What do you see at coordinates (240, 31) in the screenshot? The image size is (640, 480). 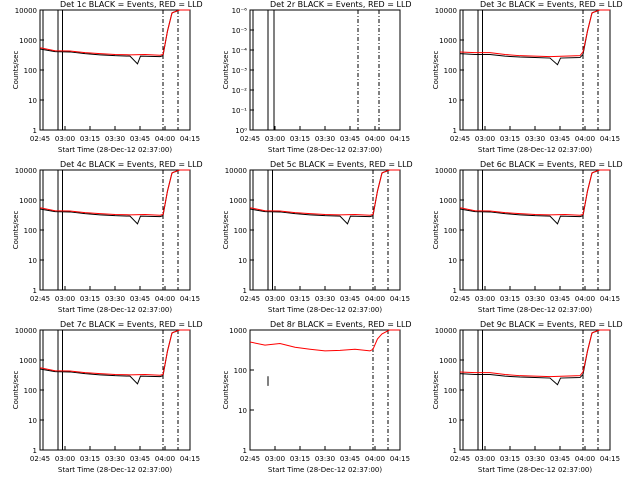 I see `y-tick-label: 10⁻⁵` at bounding box center [240, 31].